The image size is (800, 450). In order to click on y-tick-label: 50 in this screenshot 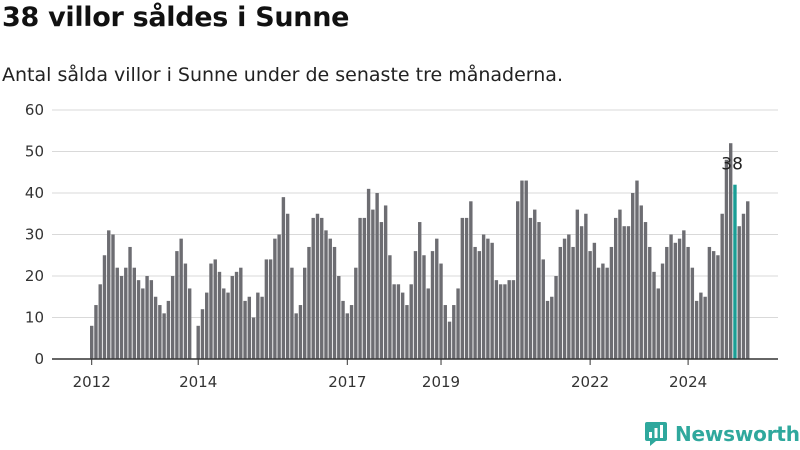, I will do `click(34, 152)`.